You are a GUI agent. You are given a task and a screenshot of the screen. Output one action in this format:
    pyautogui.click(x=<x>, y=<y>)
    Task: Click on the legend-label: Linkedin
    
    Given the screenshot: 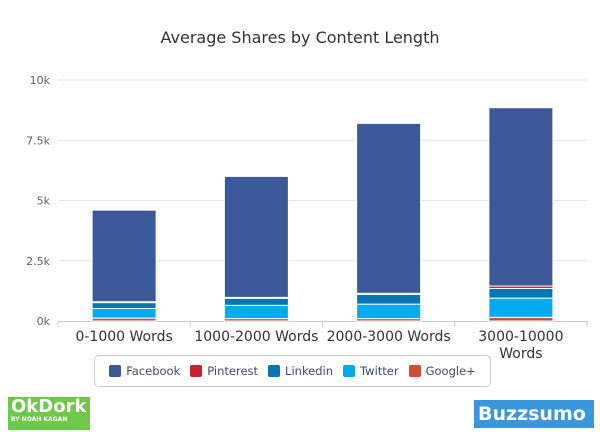 What is the action you would take?
    pyautogui.click(x=309, y=371)
    